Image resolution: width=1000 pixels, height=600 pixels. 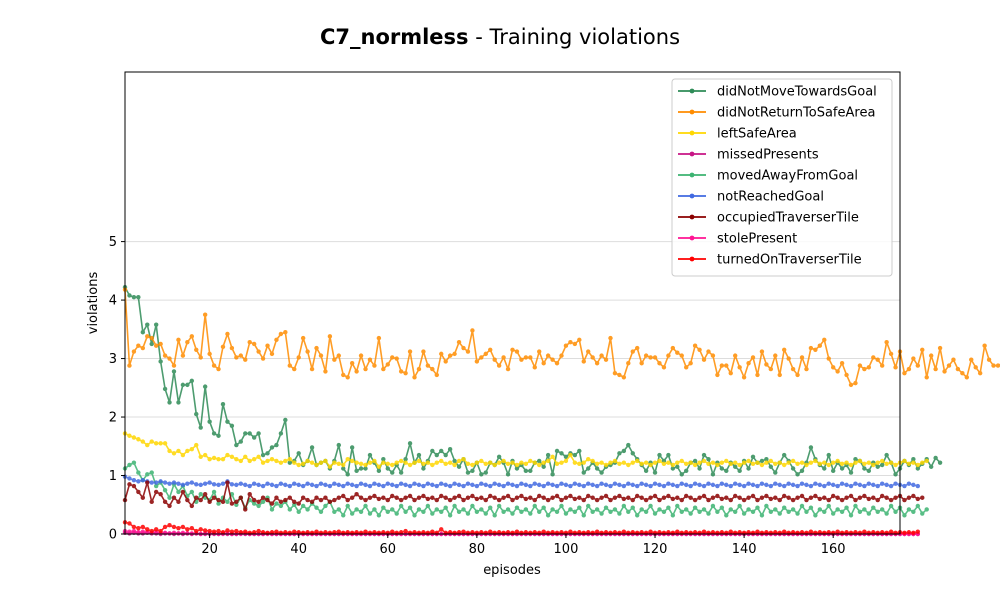 I want to click on series-not-reached-goal, so click(x=521, y=481).